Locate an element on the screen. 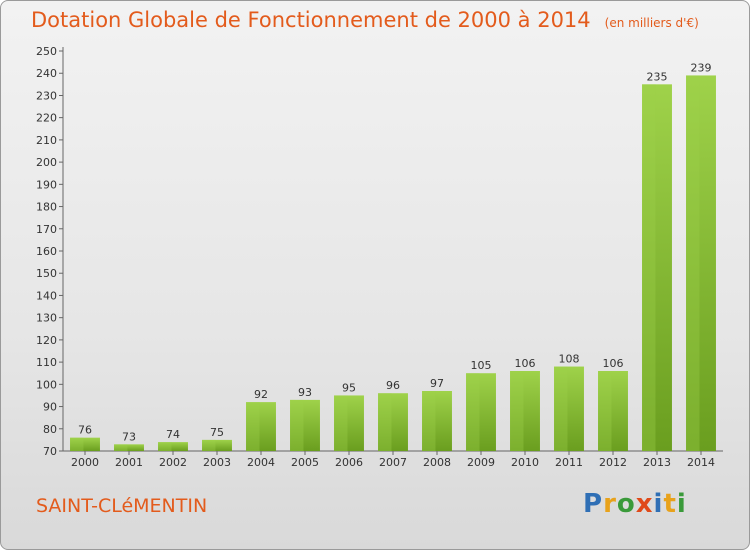 This screenshot has width=750, height=550. y-tick-label: 190 is located at coordinates (46, 184).